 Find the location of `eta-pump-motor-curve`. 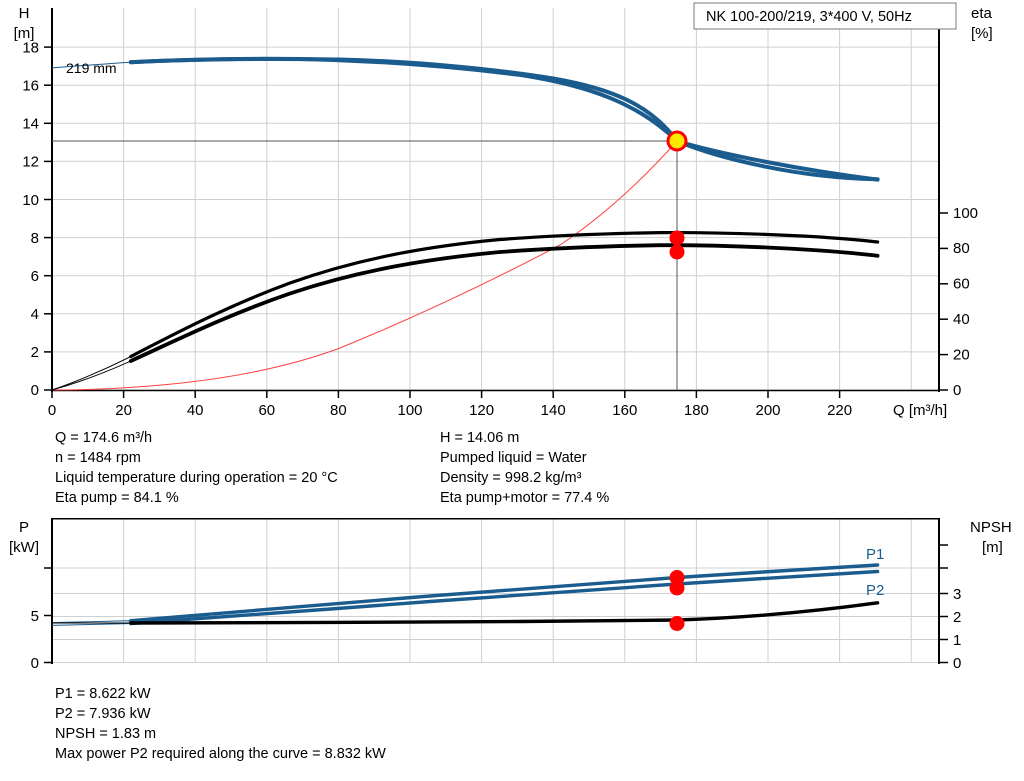

eta-pump-motor-curve is located at coordinates (504, 303).